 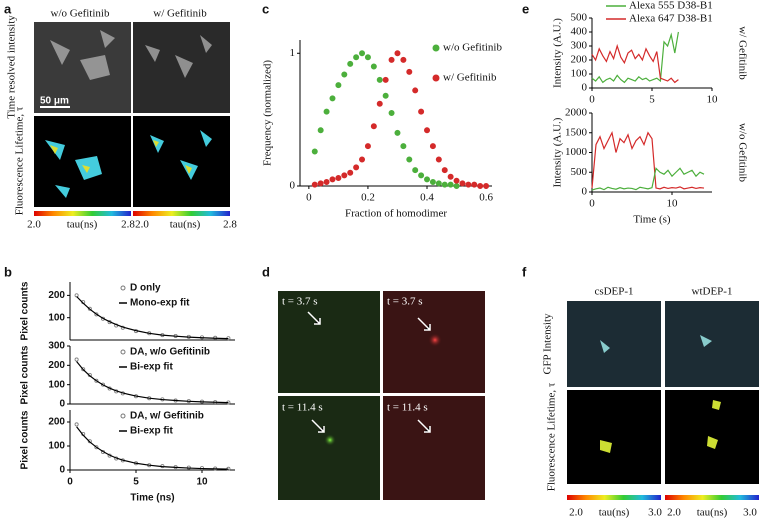 What do you see at coordinates (674, 513) in the screenshot?
I see `colorbar-min: 2.0` at bounding box center [674, 513].